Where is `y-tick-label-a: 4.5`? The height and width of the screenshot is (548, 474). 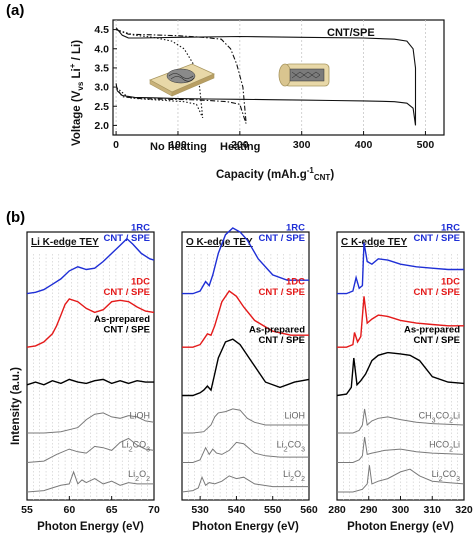
y-tick-label-a: 4.5 is located at coordinates (101, 30).